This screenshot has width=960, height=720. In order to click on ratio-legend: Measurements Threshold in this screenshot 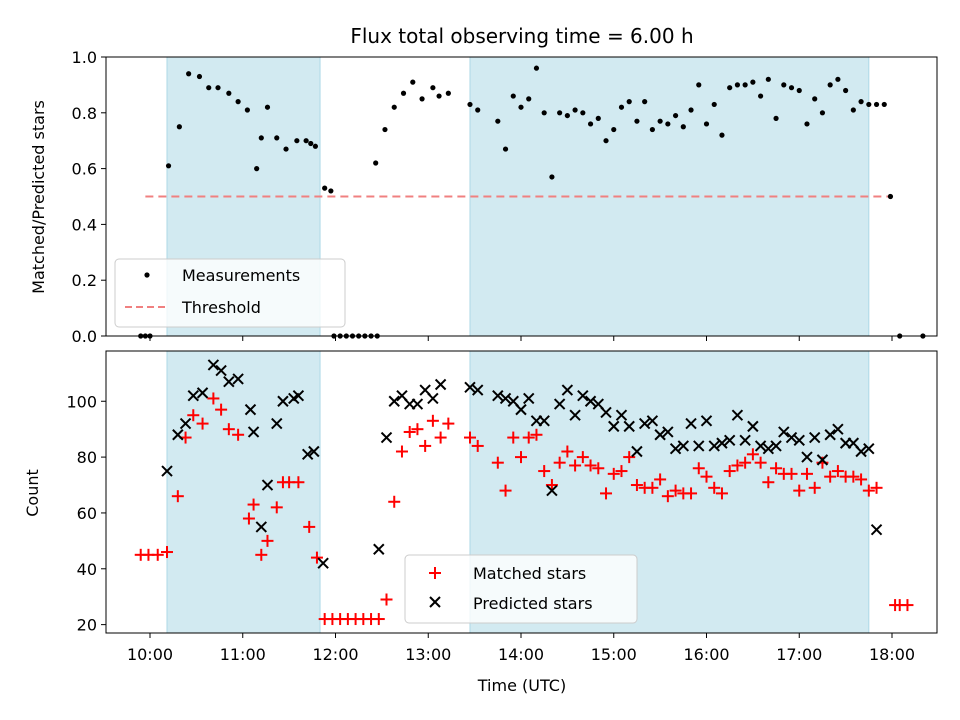, I will do `click(230, 293)`.